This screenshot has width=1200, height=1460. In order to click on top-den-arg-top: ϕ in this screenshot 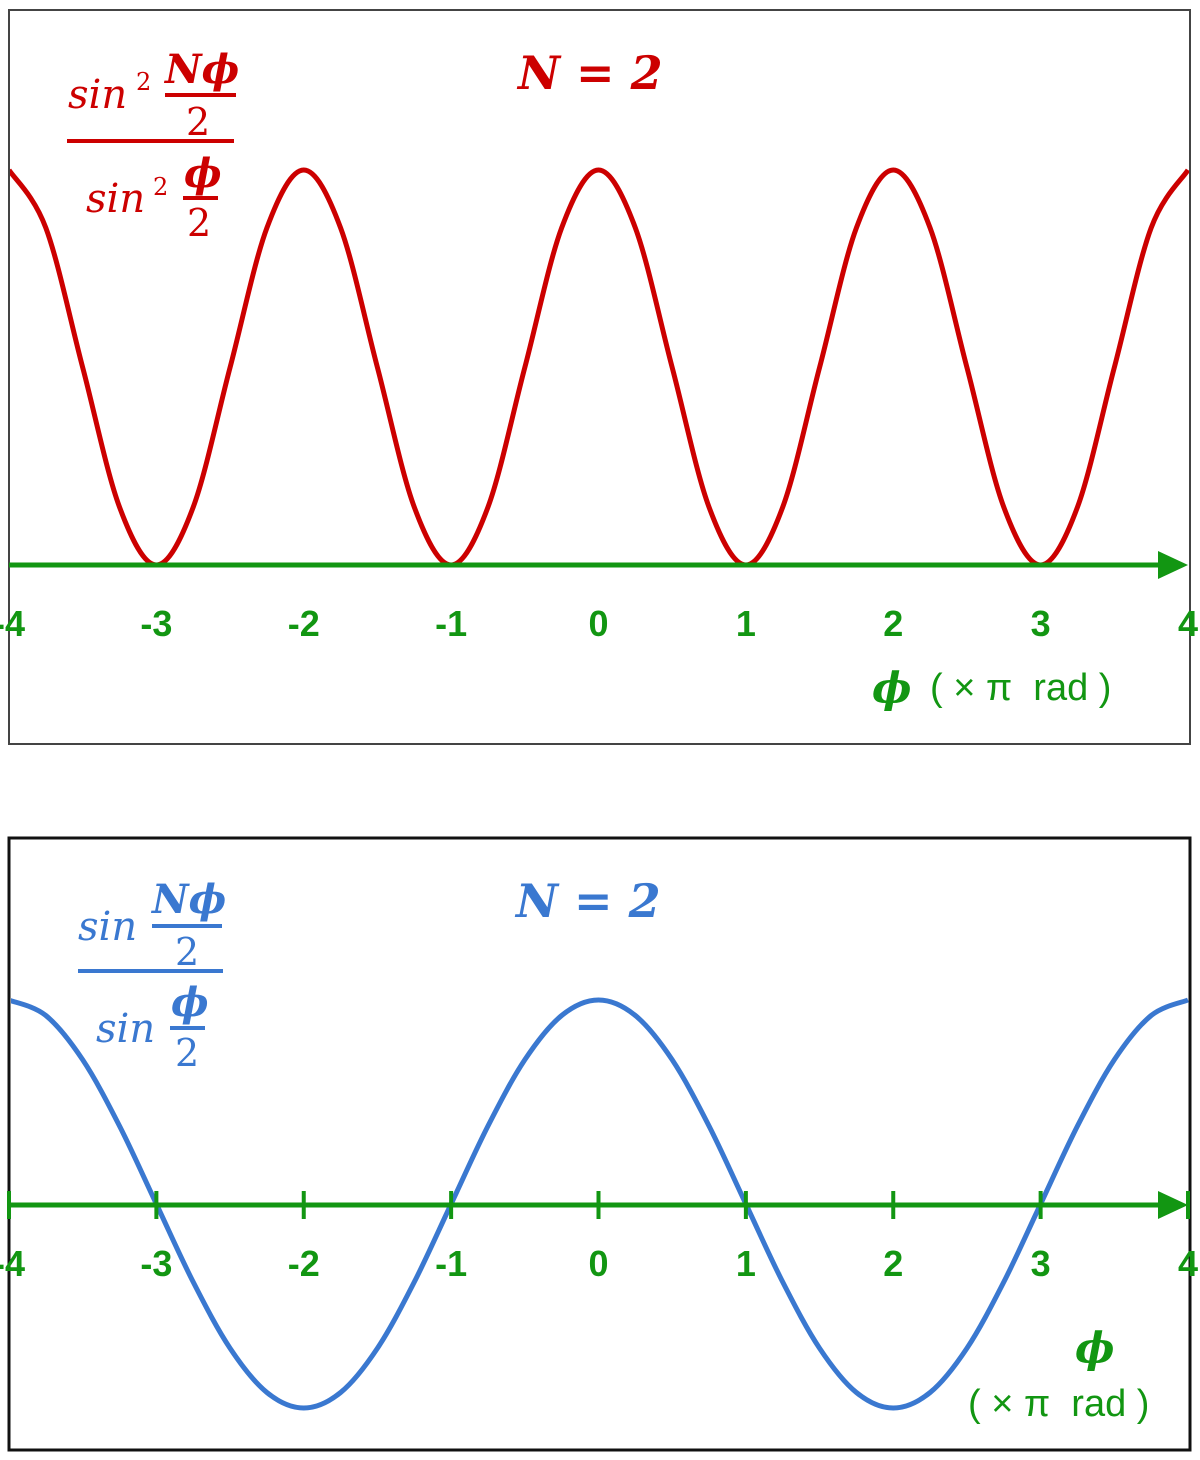, I will do `click(203, 173)`.